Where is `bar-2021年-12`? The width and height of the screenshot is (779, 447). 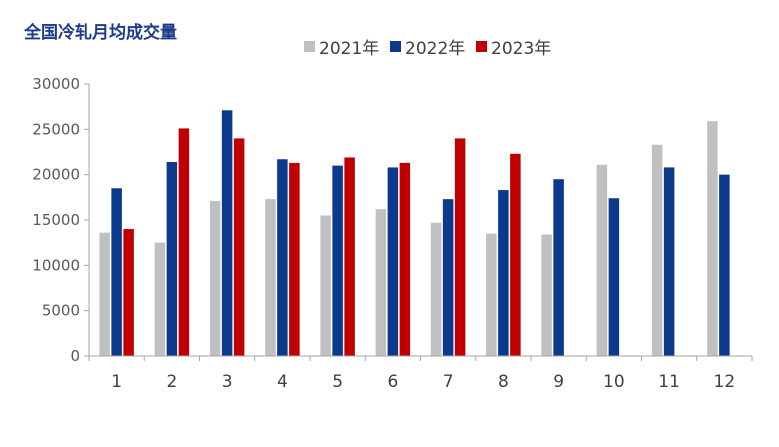 bar-2021年-12 is located at coordinates (712, 238).